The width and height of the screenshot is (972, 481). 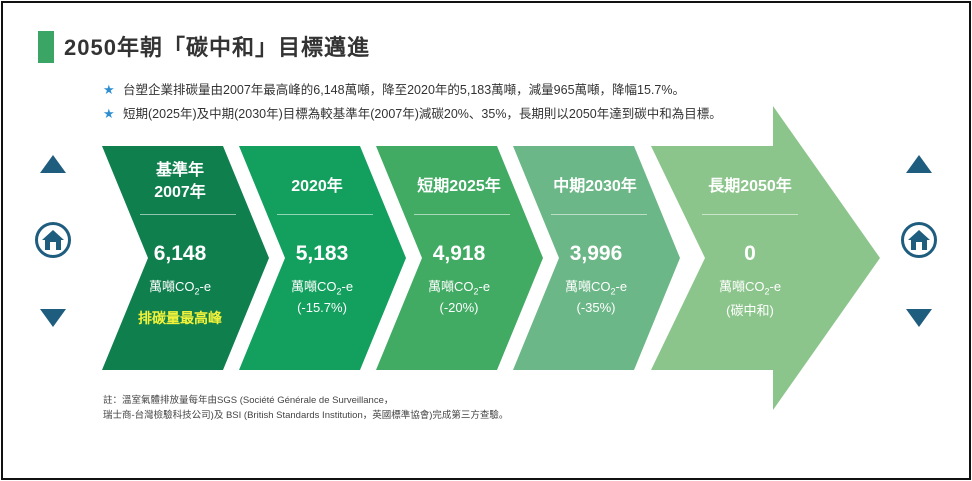 I want to click on title-accent-bar, so click(x=46, y=47).